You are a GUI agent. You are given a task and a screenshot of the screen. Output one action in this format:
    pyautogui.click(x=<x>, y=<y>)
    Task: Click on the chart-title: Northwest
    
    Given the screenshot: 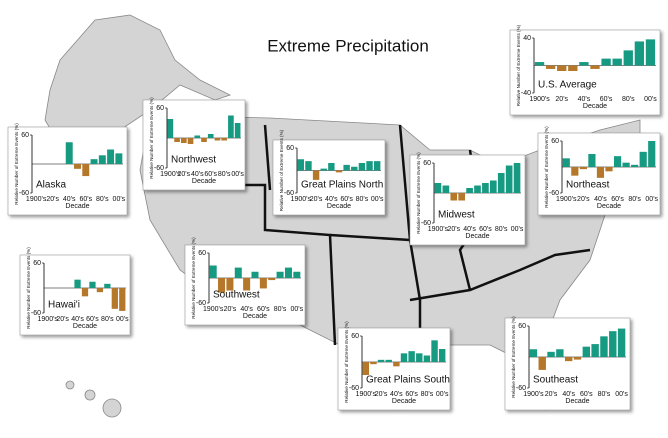 What is the action you would take?
    pyautogui.click(x=193, y=160)
    